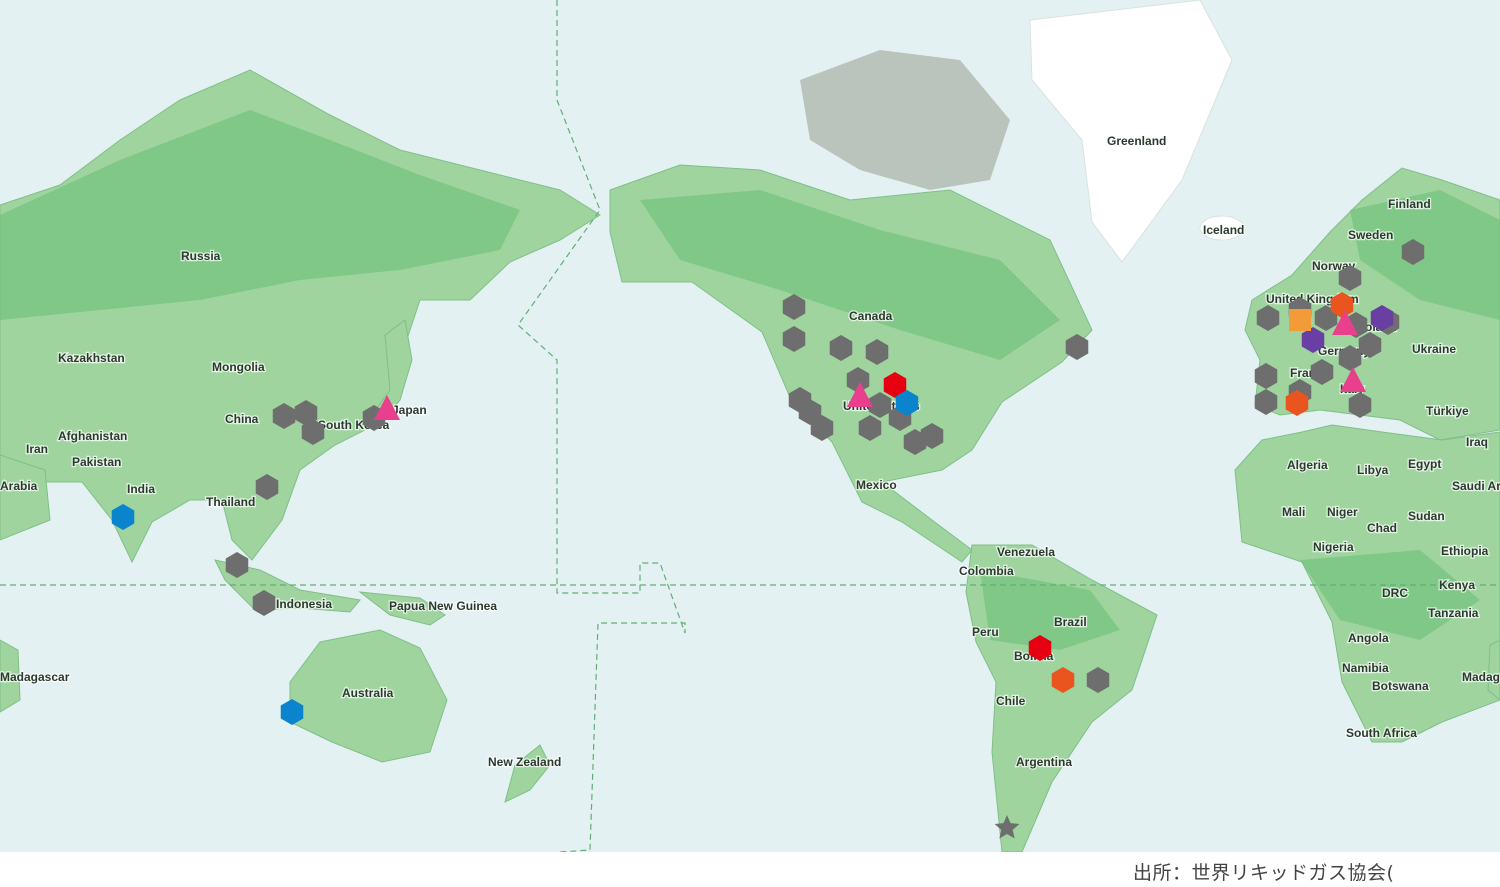 The image size is (1500, 887). I want to click on country-label: Mongolia, so click(238, 367).